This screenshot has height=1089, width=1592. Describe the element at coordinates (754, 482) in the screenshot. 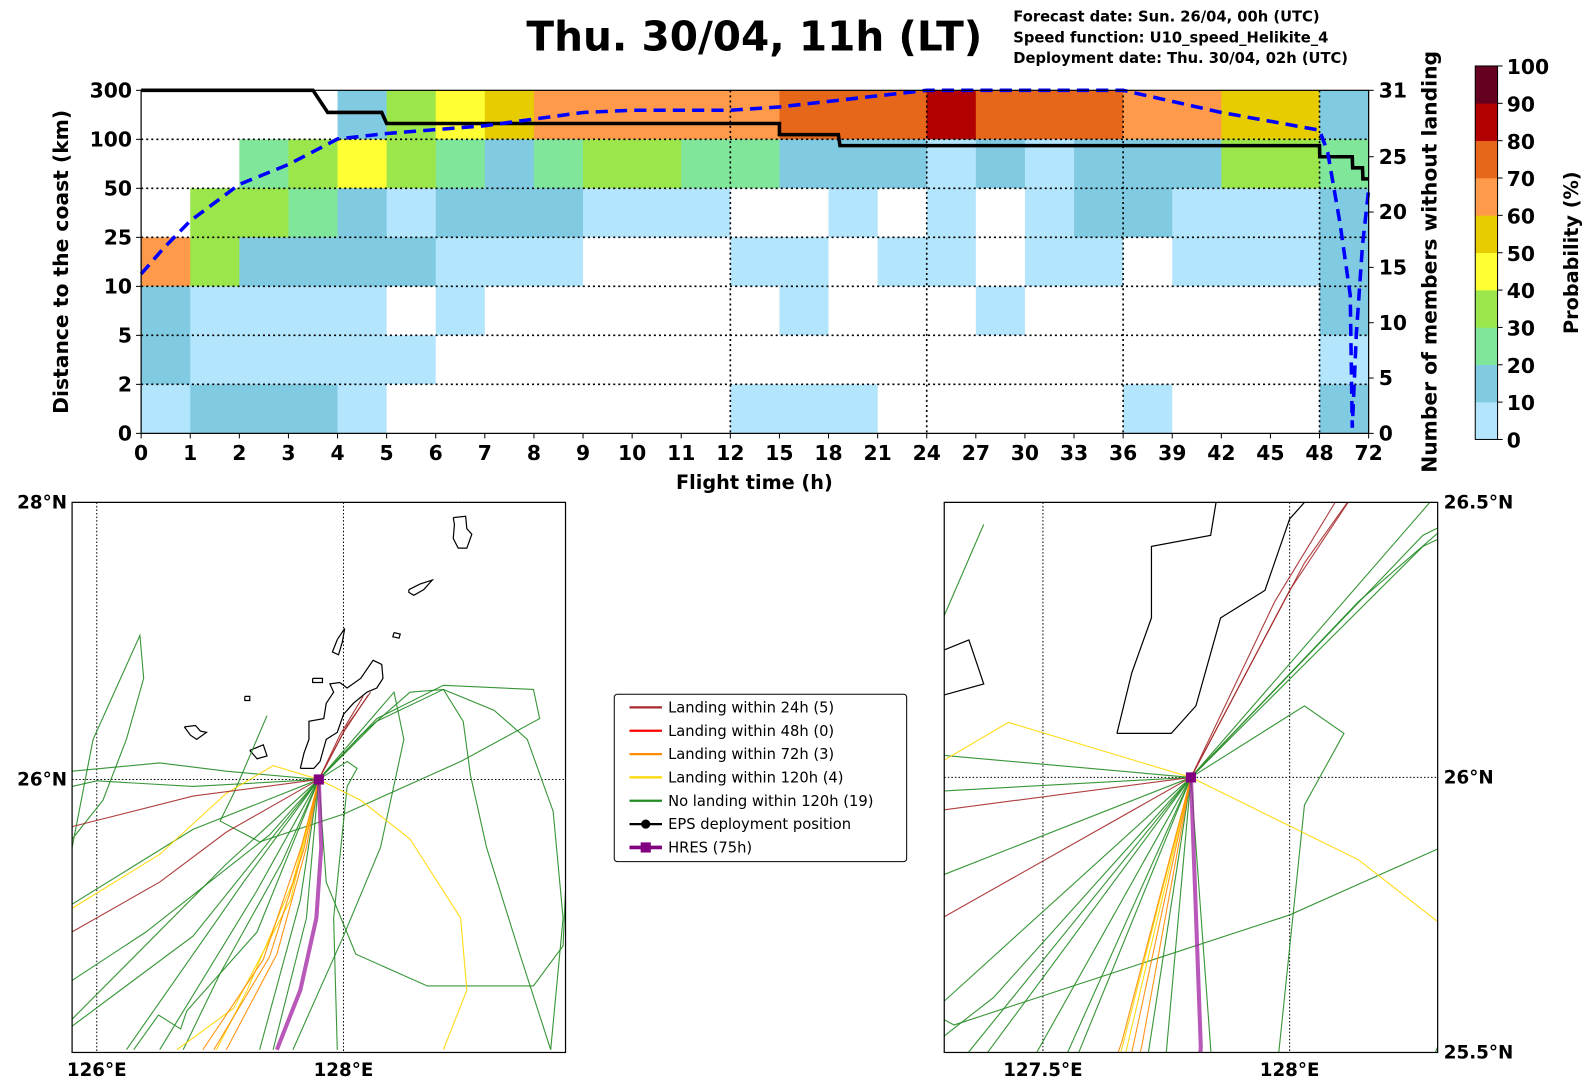

I see `x-axis-label: Flight time (h)` at that location.